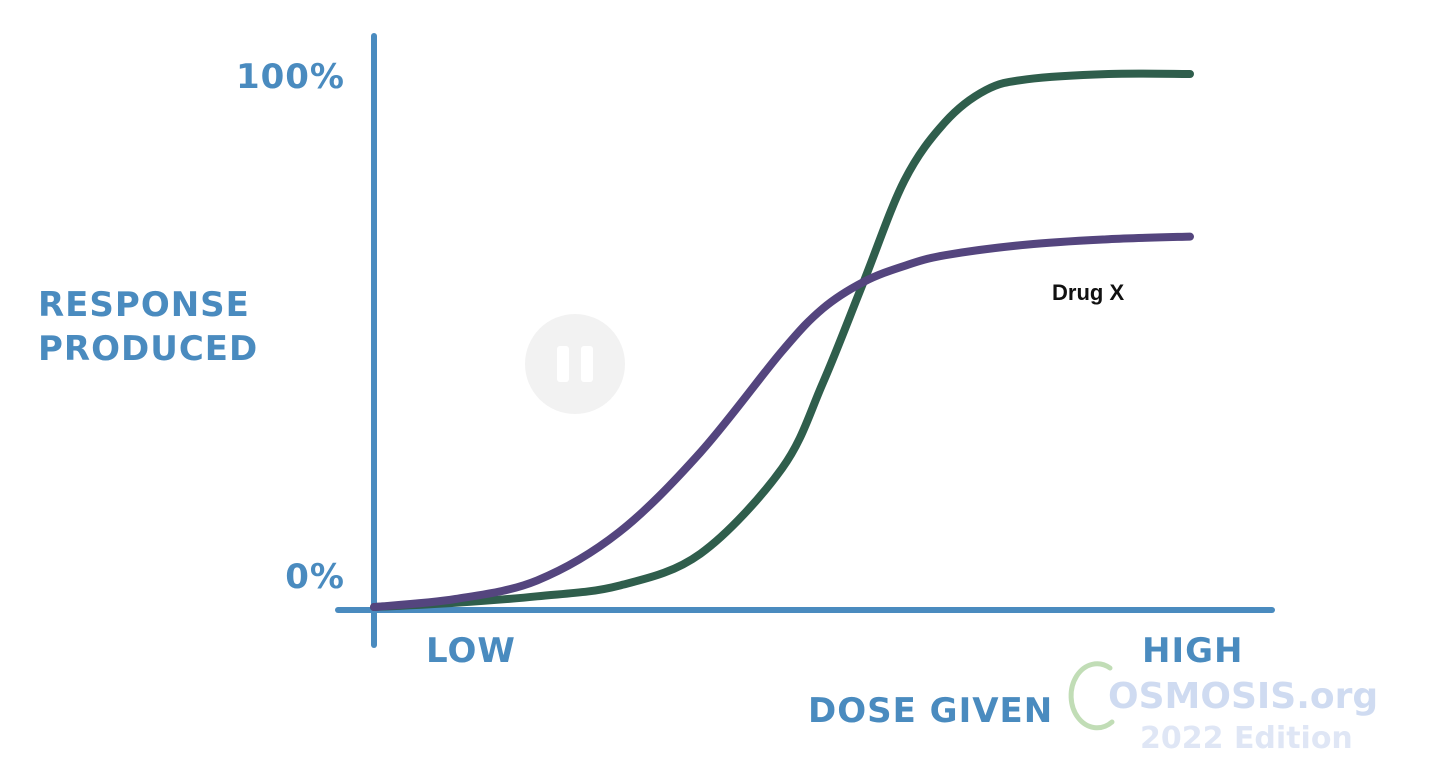 The width and height of the screenshot is (1440, 774). I want to click on y-axis-title-line2: PRODUCED, so click(148, 349).